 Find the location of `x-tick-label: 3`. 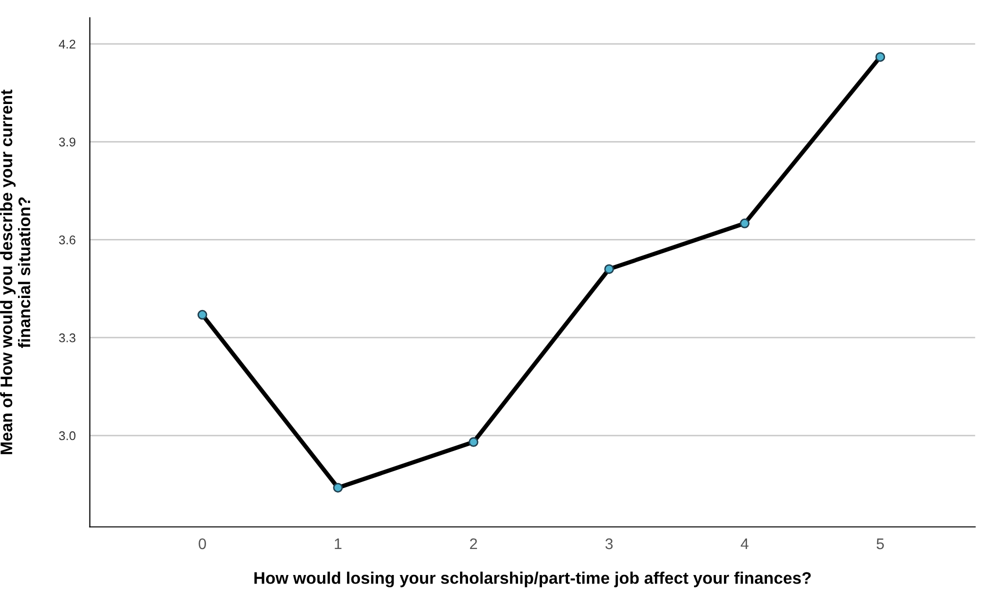

x-tick-label: 3 is located at coordinates (609, 544).